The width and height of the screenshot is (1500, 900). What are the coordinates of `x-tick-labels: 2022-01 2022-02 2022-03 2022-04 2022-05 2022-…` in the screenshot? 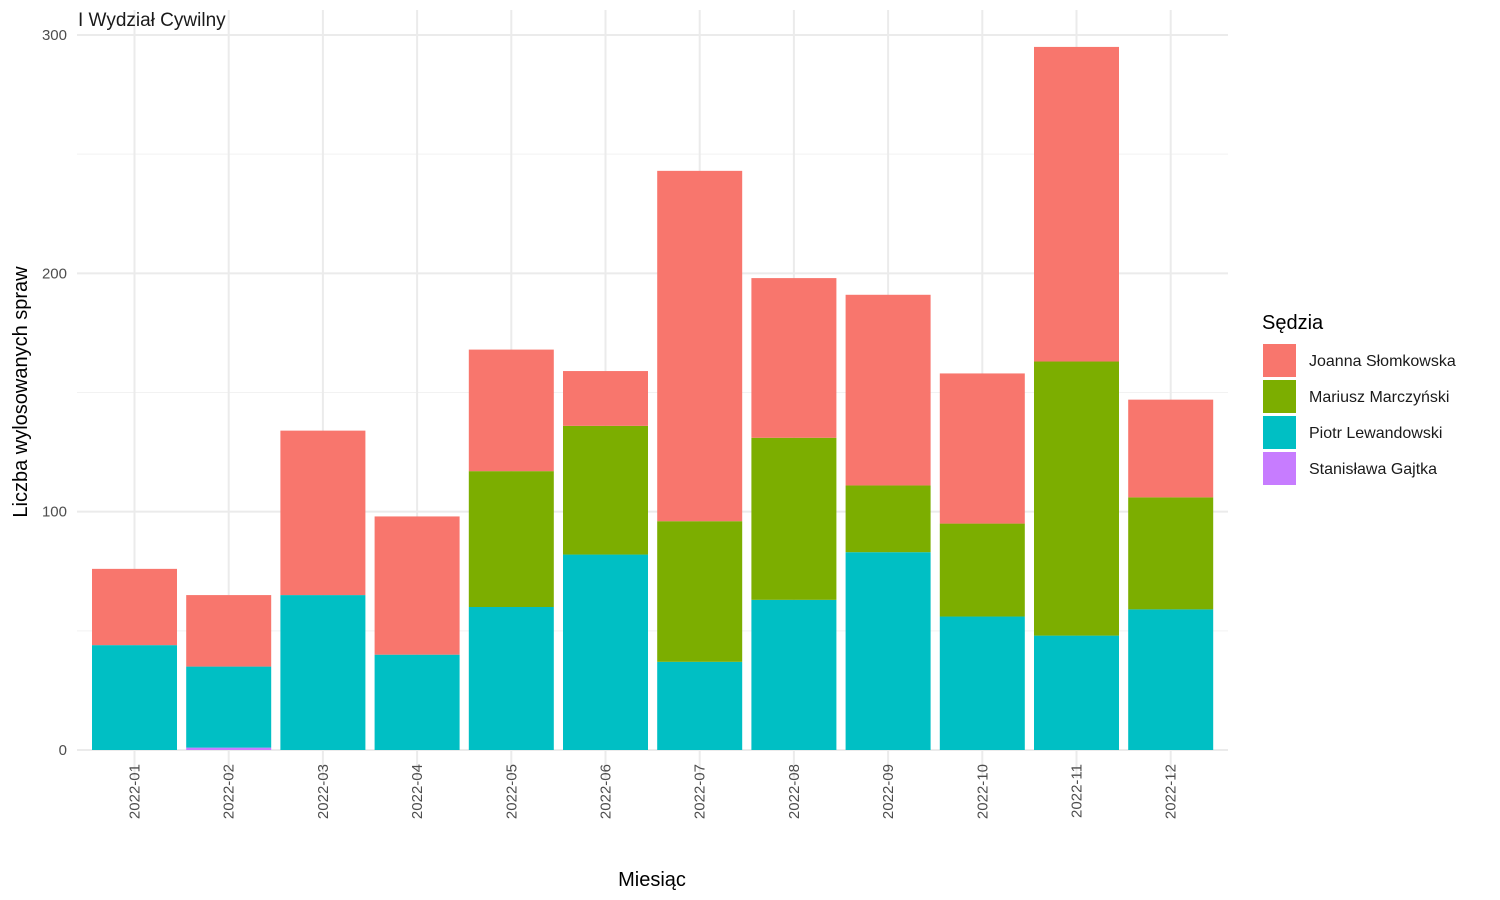 It's located at (653, 791).